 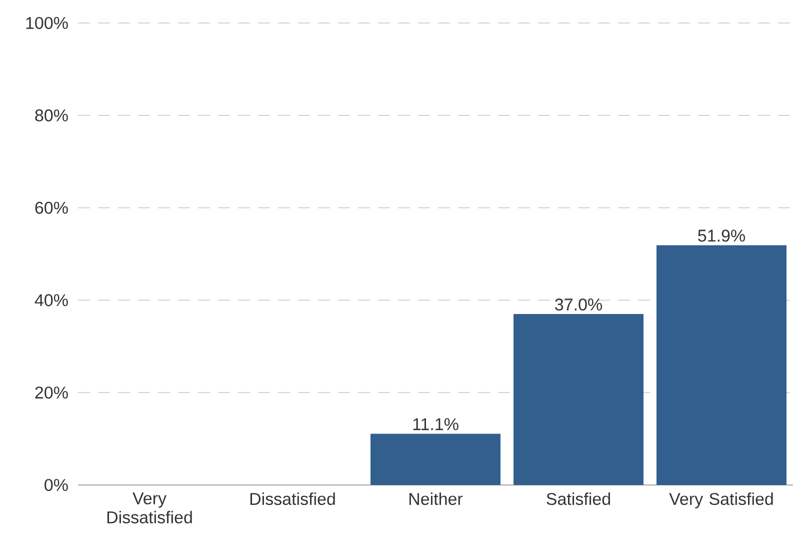 What do you see at coordinates (149, 508) in the screenshot?
I see `x-tick-label: Very Dissatisfied` at bounding box center [149, 508].